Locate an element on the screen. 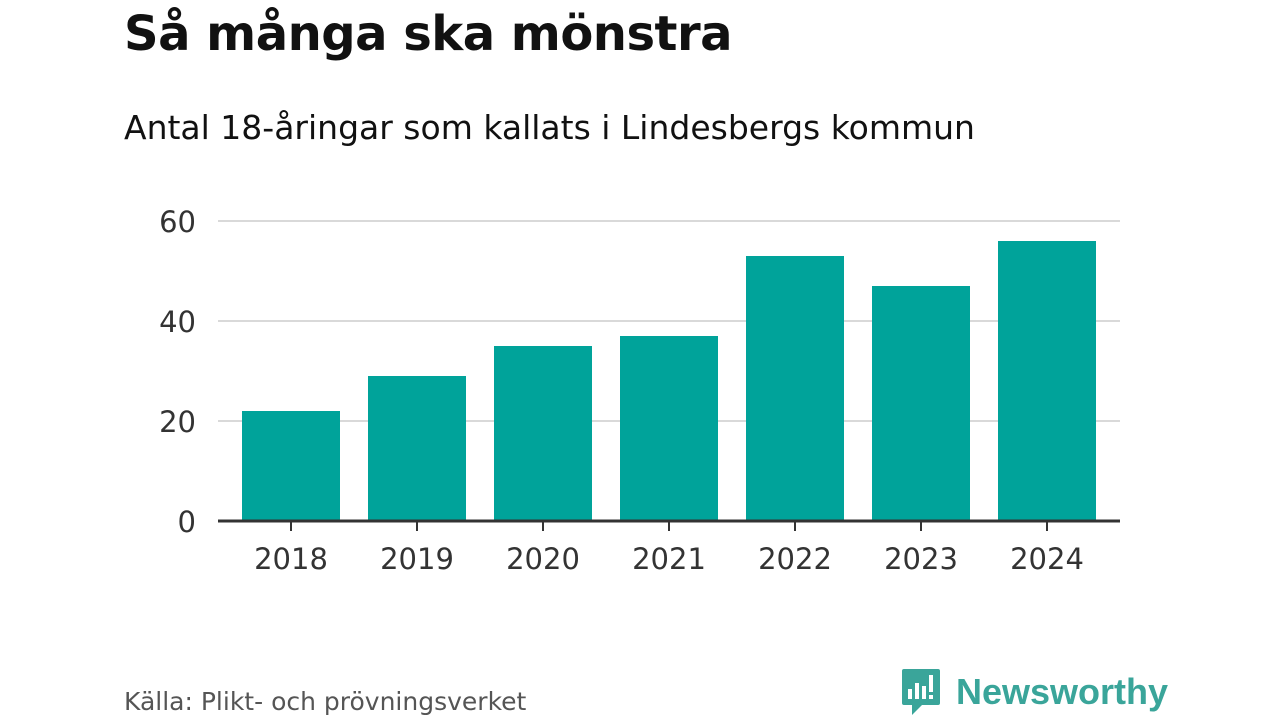  bar-chart-speech-bubble-icon is located at coordinates (921, 692).